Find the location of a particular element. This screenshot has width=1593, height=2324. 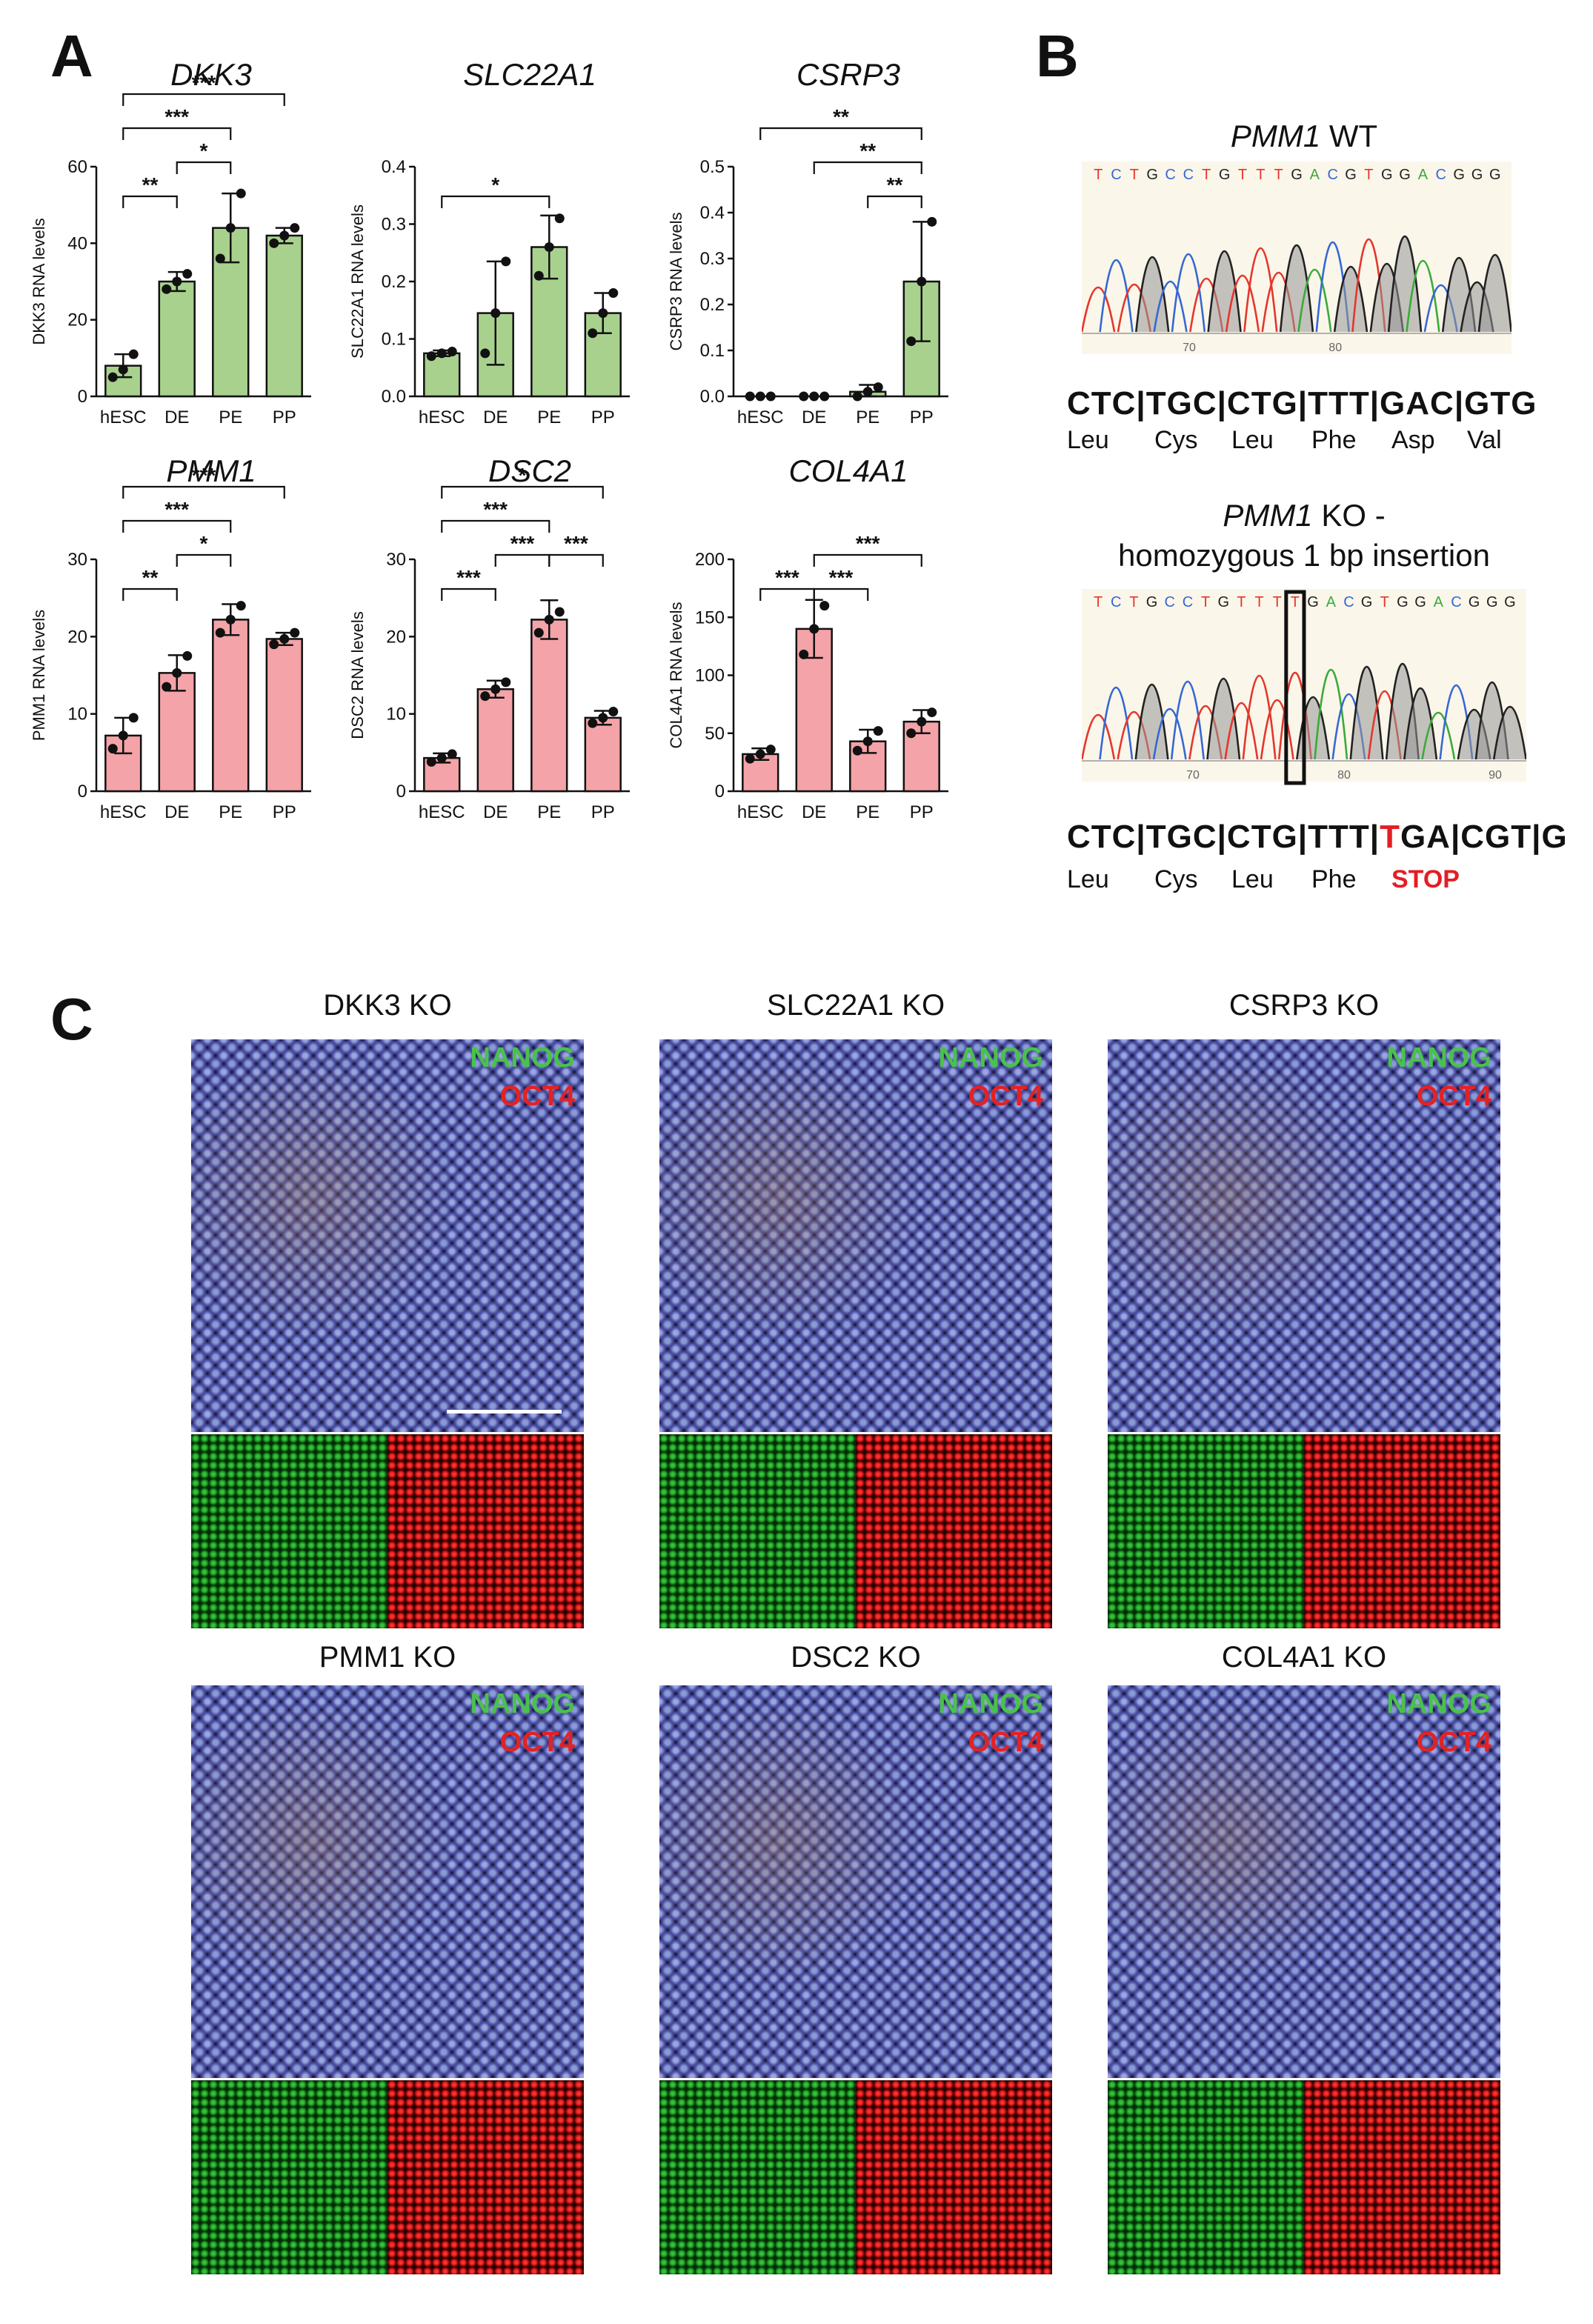

ko-amino-acids: Leu Cys Leu Phe STOP is located at coordinates (1304, 883).